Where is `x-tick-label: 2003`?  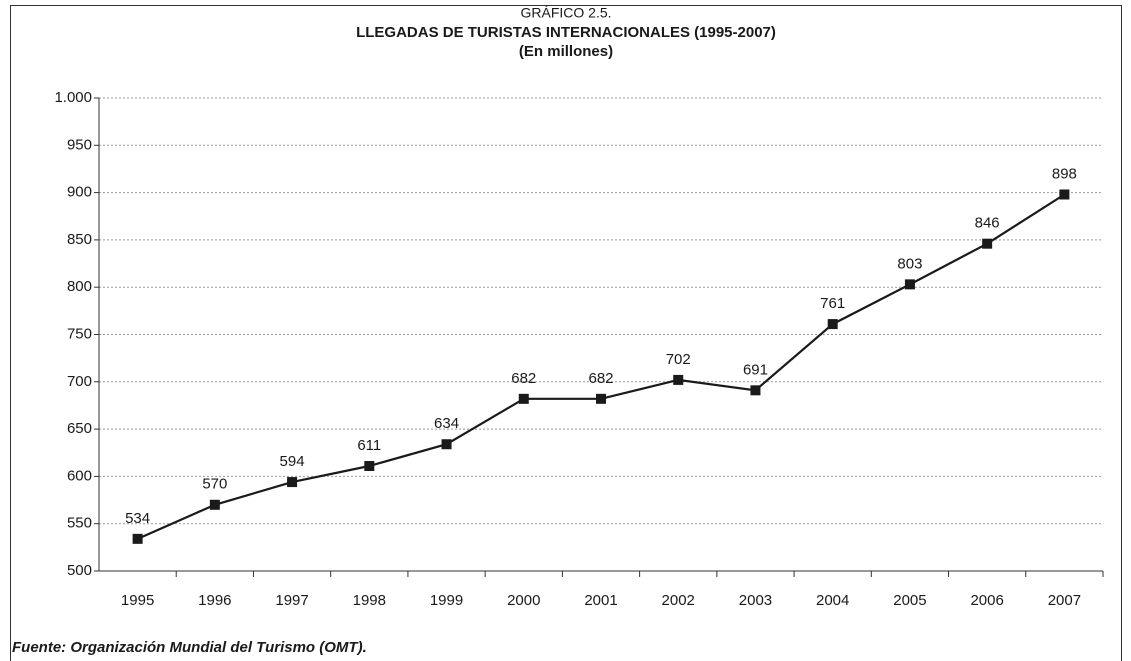 x-tick-label: 2003 is located at coordinates (755, 600).